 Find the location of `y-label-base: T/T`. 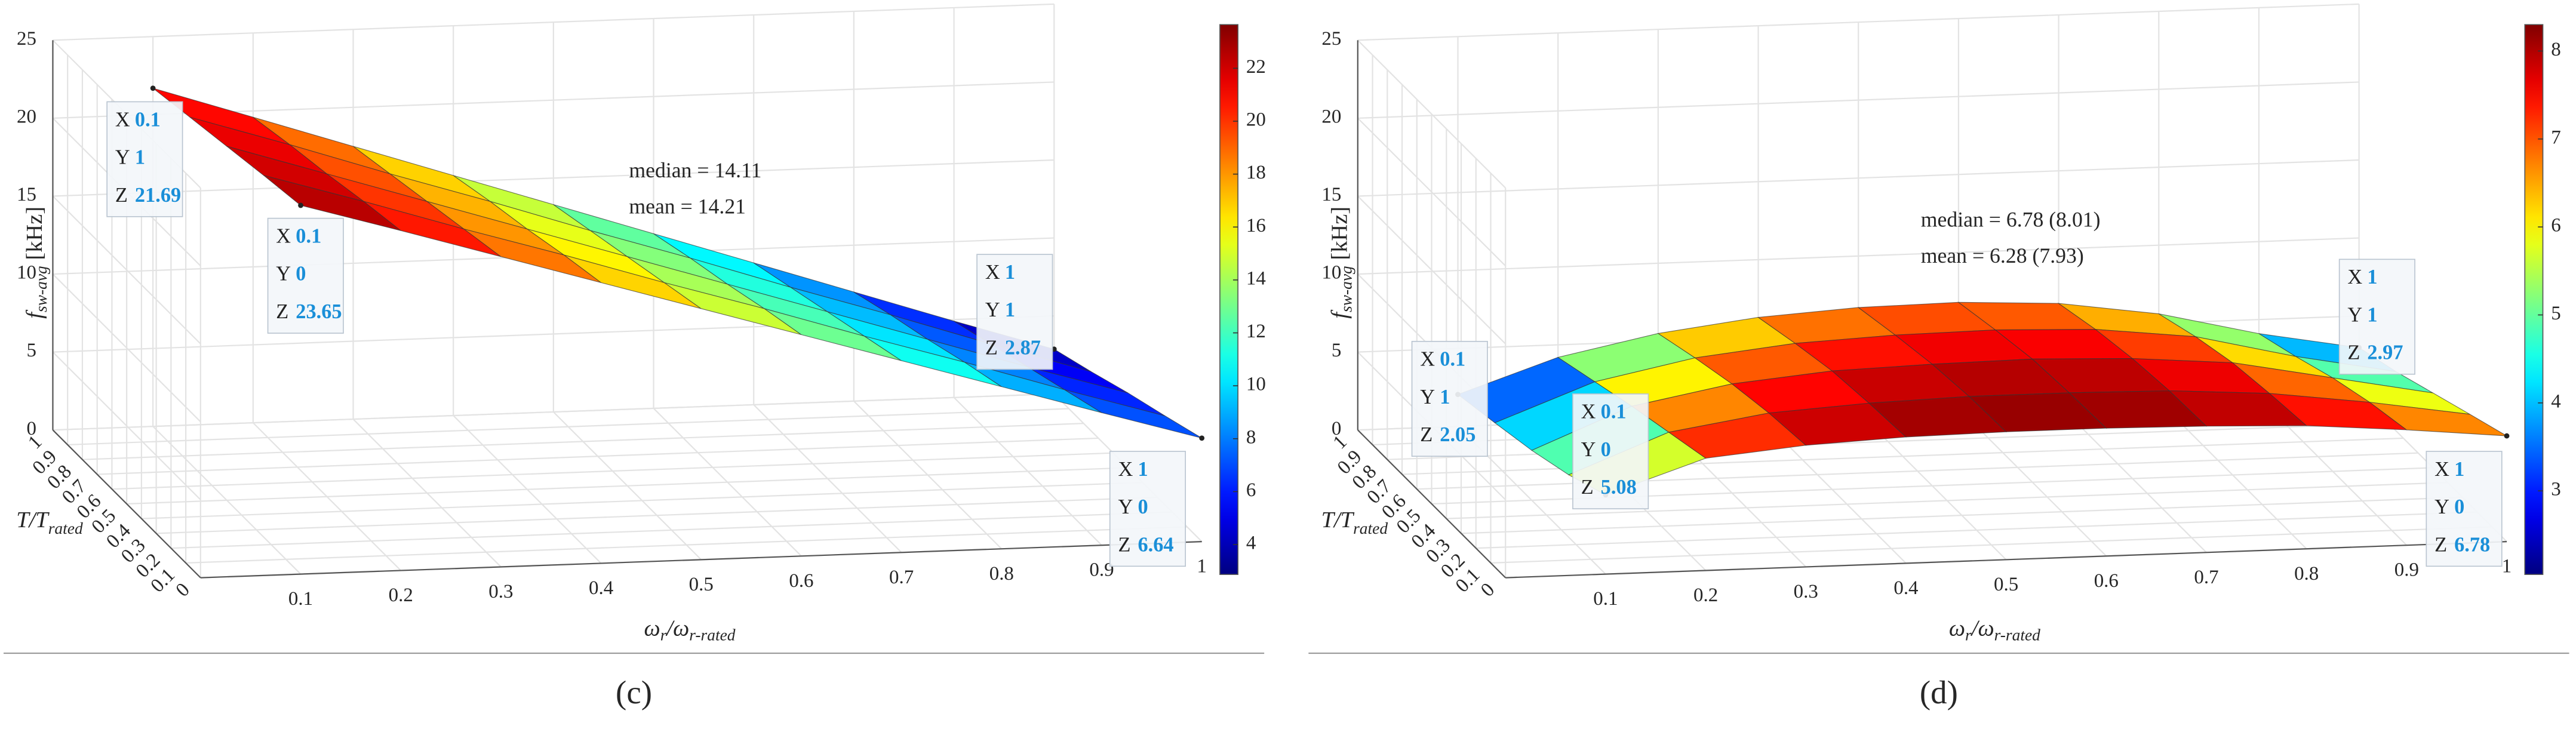

y-label-base: T/T is located at coordinates (33, 520).